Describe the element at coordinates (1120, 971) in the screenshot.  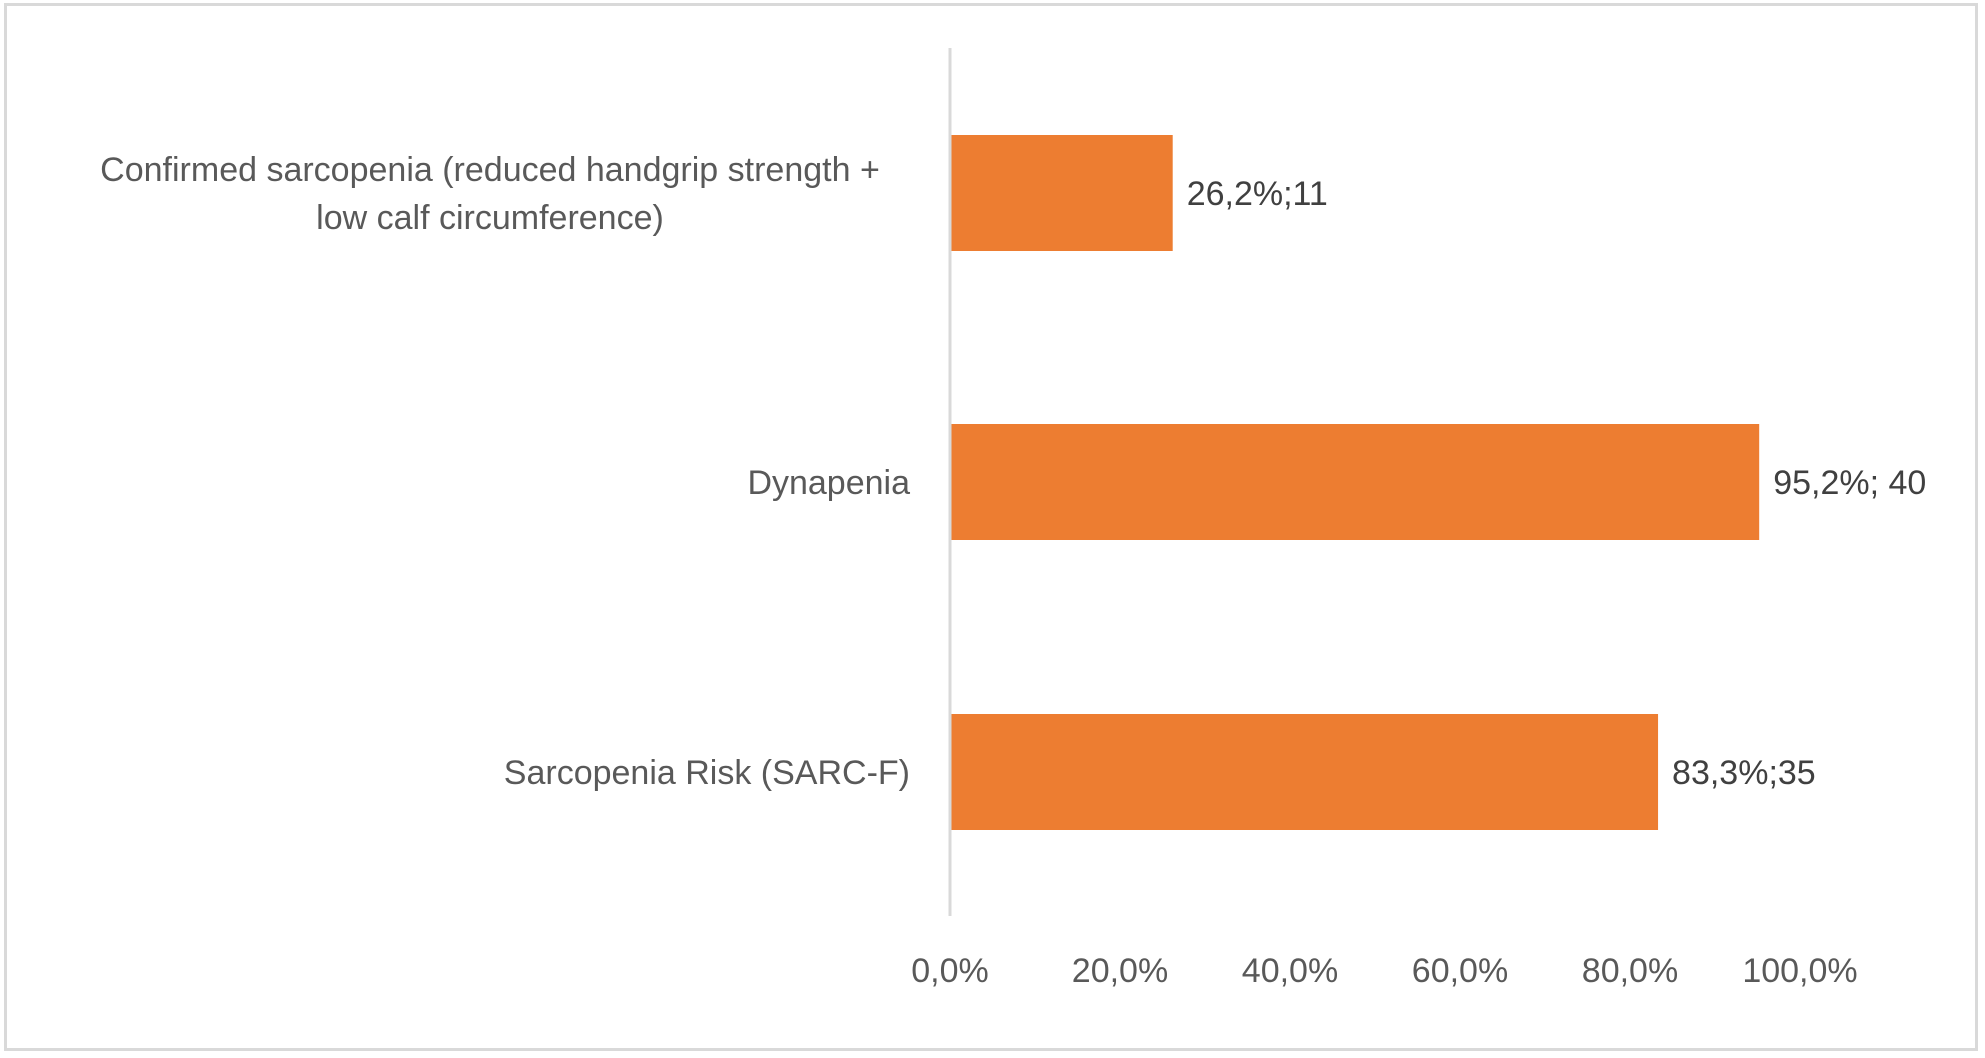
I see `x-tick-label-1: 20,0%` at that location.